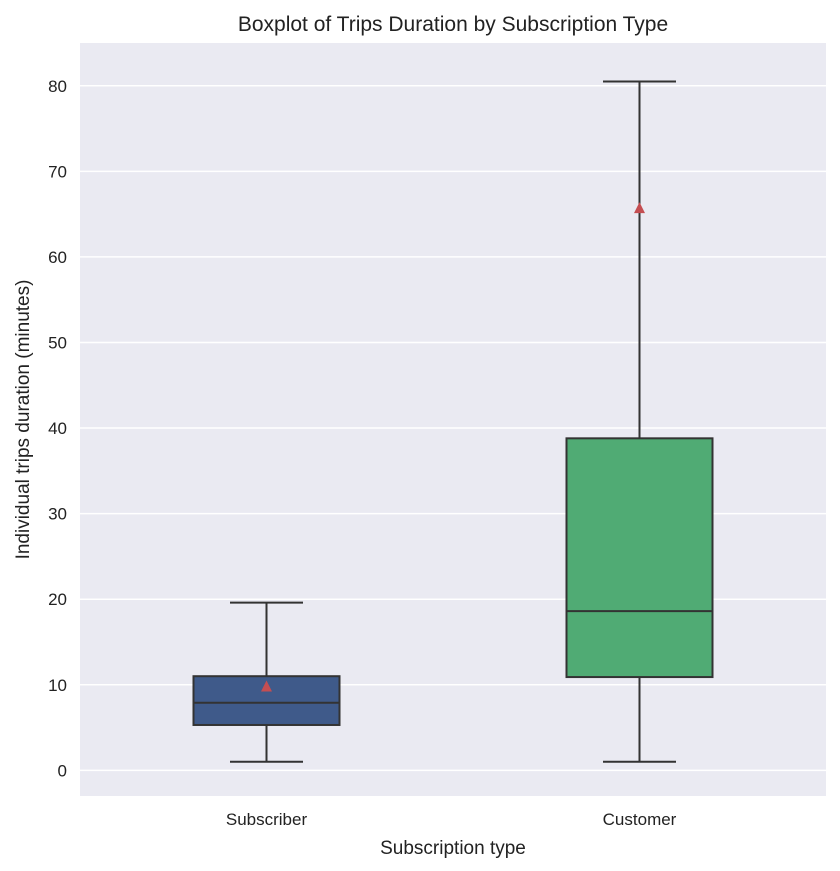  Describe the element at coordinates (23, 420) in the screenshot. I see `y-axis-label: Individual trips duration (minutes)` at that location.